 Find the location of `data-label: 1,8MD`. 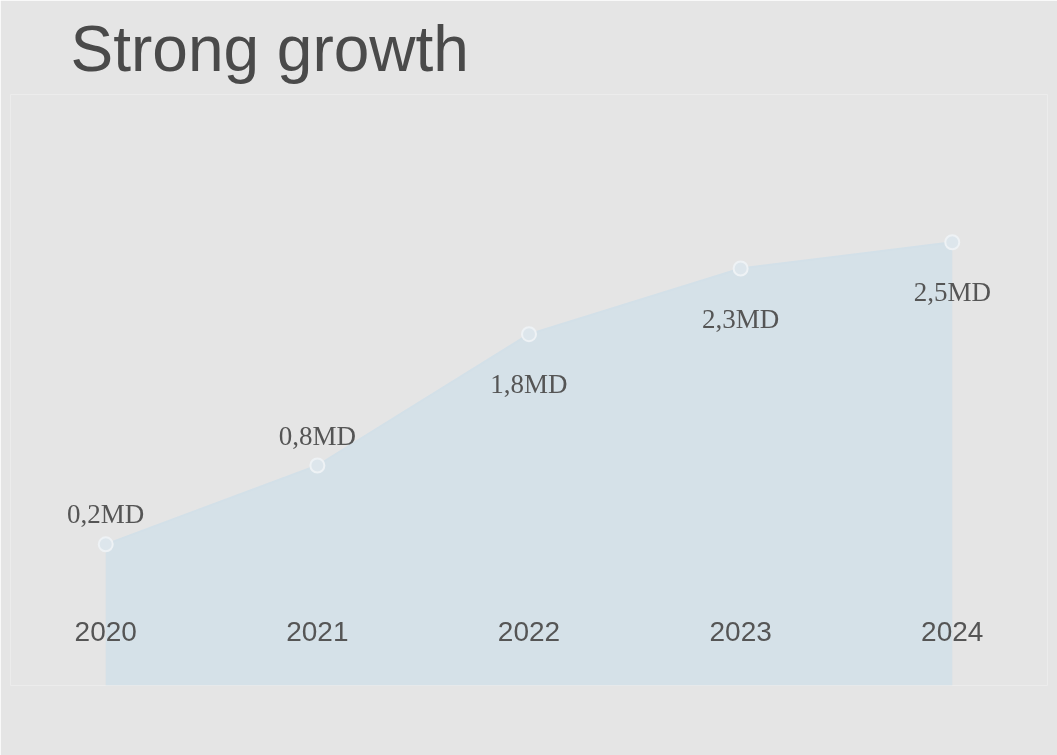

data-label: 1,8MD is located at coordinates (529, 384).